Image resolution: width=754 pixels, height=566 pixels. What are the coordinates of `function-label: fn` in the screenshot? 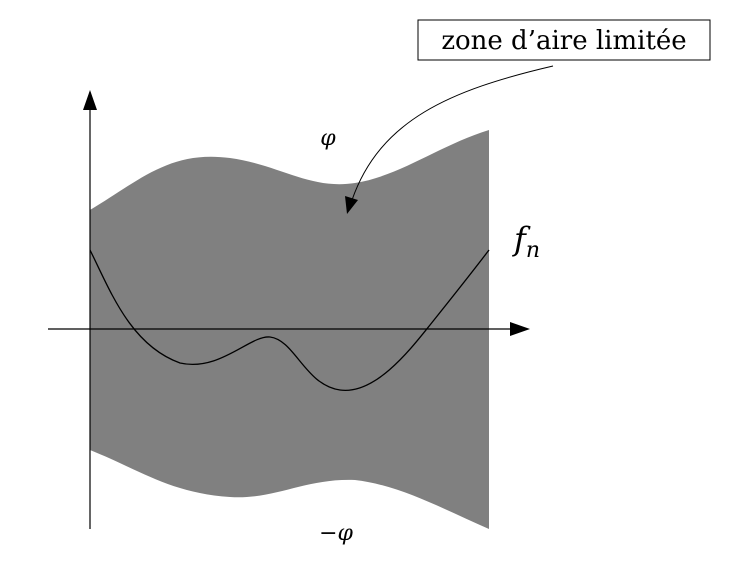 It's located at (526, 241).